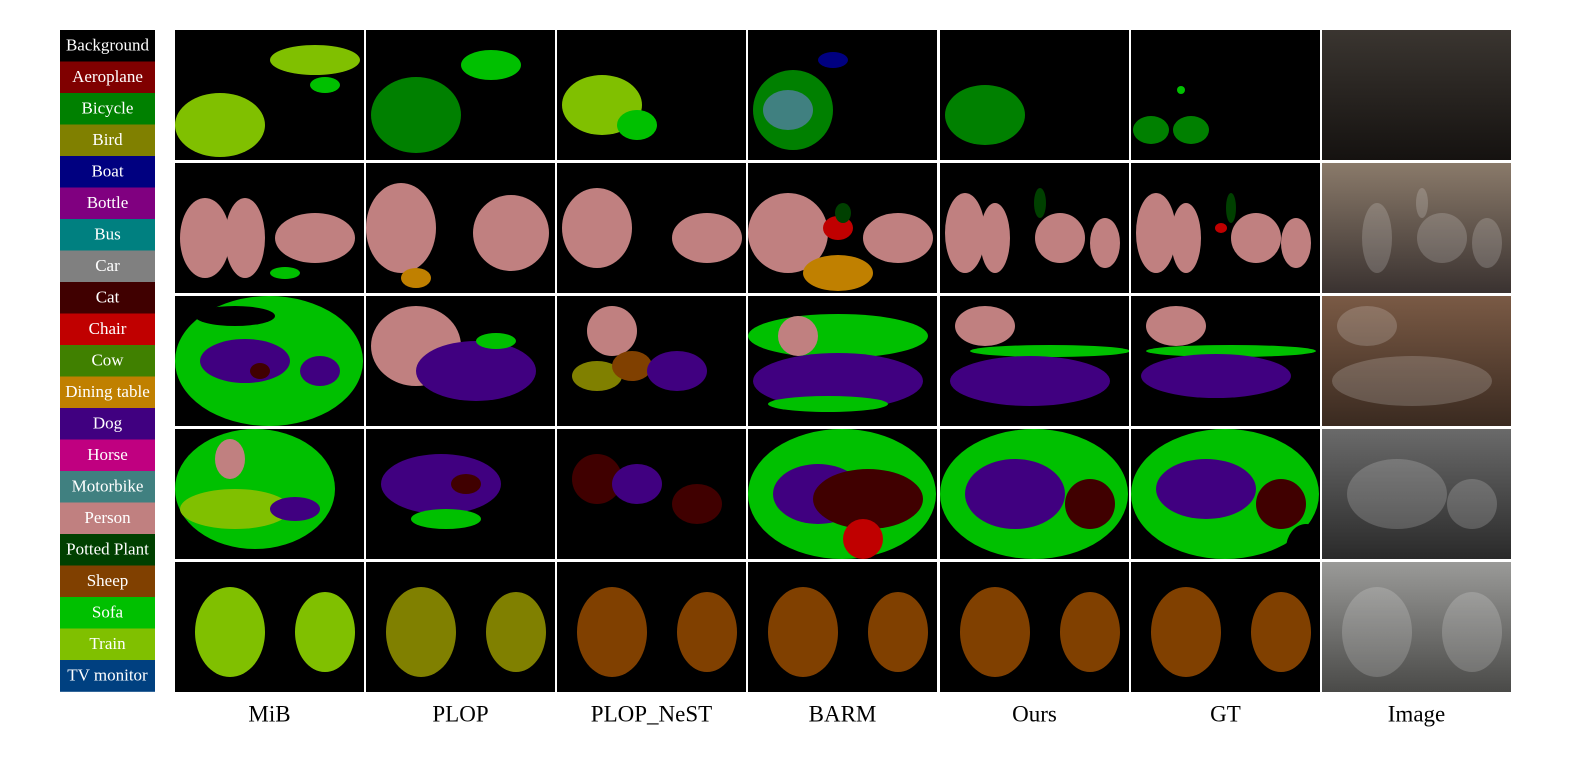  I want to click on legend-label: Background, so click(108, 45).